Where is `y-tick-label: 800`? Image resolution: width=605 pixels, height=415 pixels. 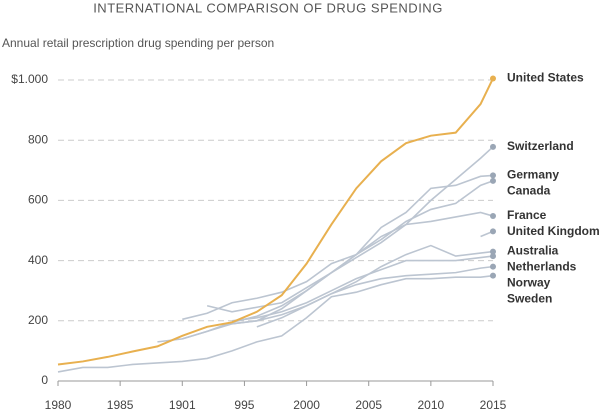 y-tick-label: 800 is located at coordinates (38, 139).